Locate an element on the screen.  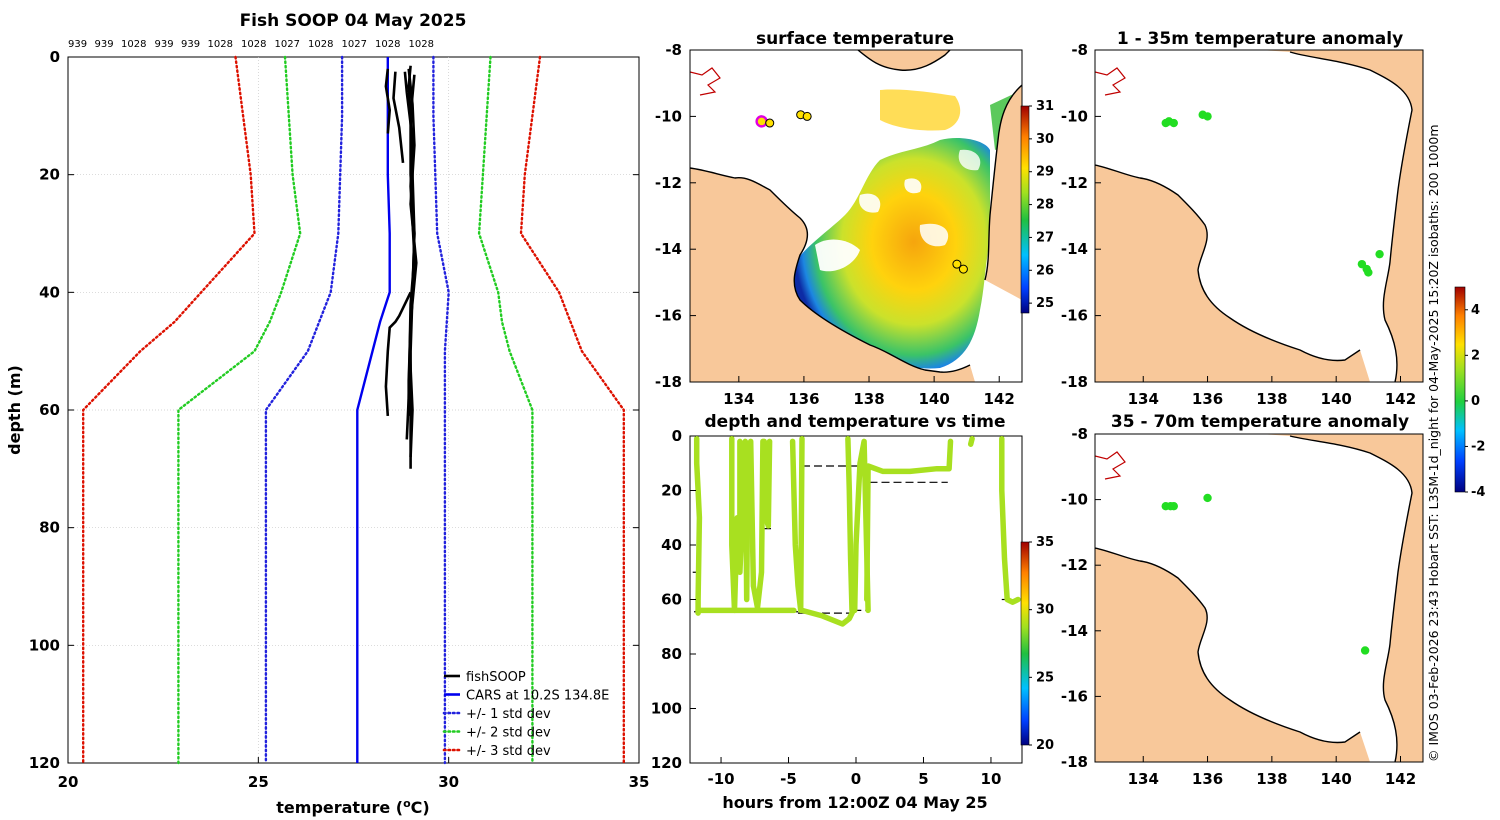
shallow-ytick-label: -18 is located at coordinates (1074, 382).